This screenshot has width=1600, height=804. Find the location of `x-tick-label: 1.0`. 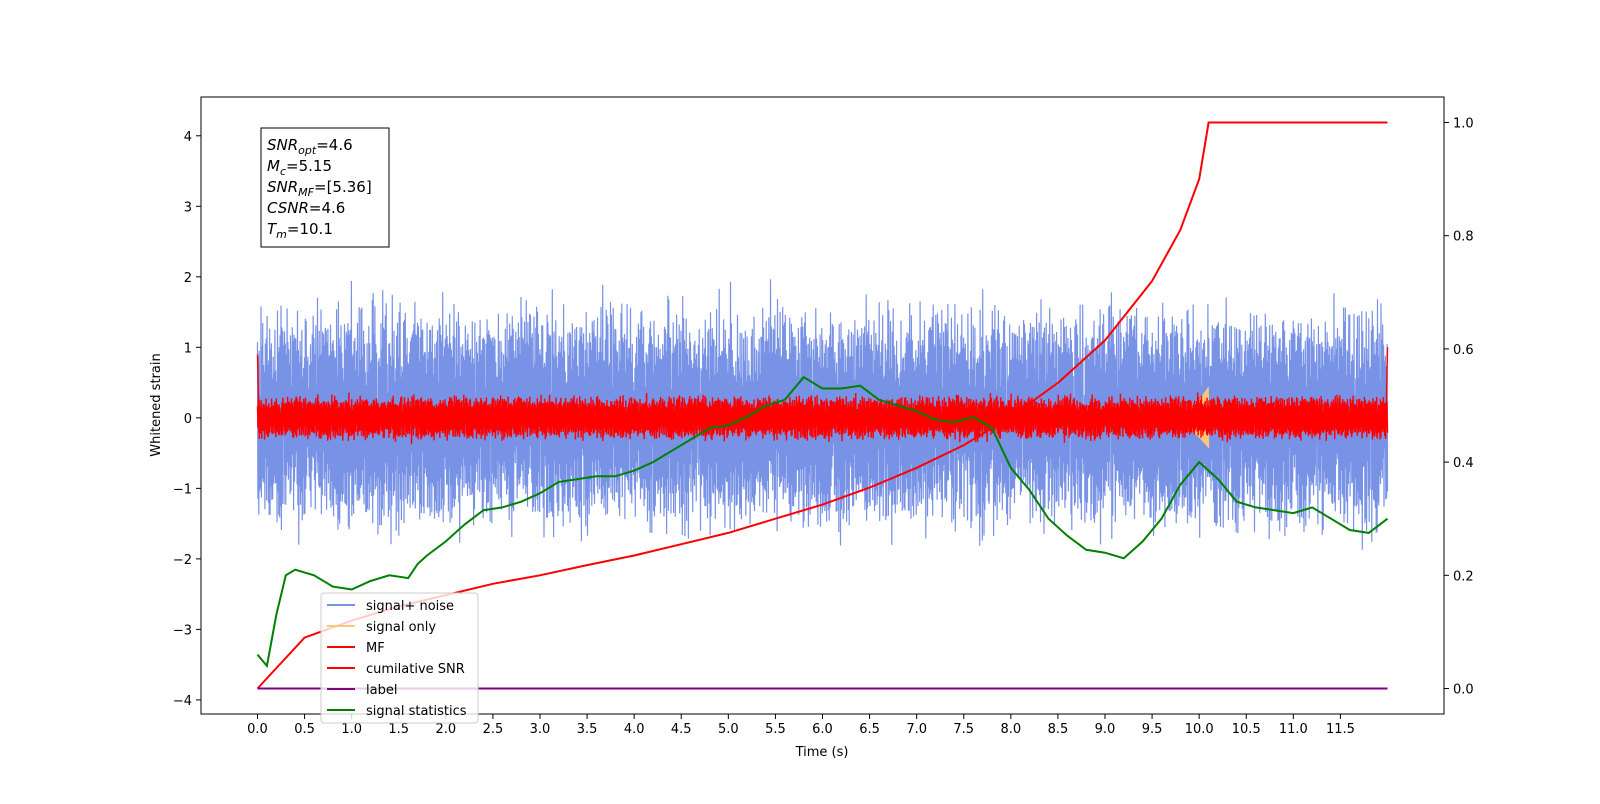

x-tick-label: 1.0 is located at coordinates (351, 729).